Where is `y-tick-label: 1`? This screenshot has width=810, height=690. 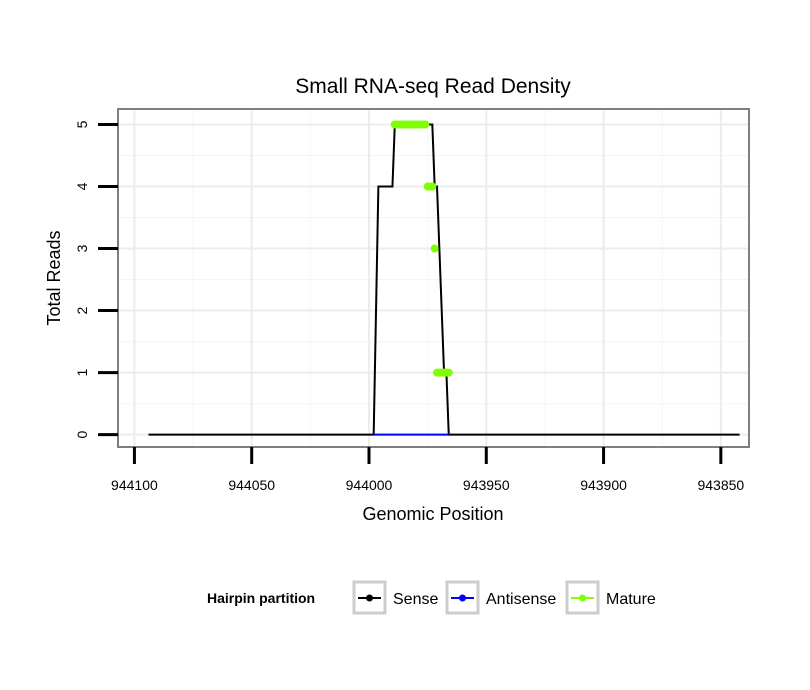 y-tick-label: 1 is located at coordinates (82, 372).